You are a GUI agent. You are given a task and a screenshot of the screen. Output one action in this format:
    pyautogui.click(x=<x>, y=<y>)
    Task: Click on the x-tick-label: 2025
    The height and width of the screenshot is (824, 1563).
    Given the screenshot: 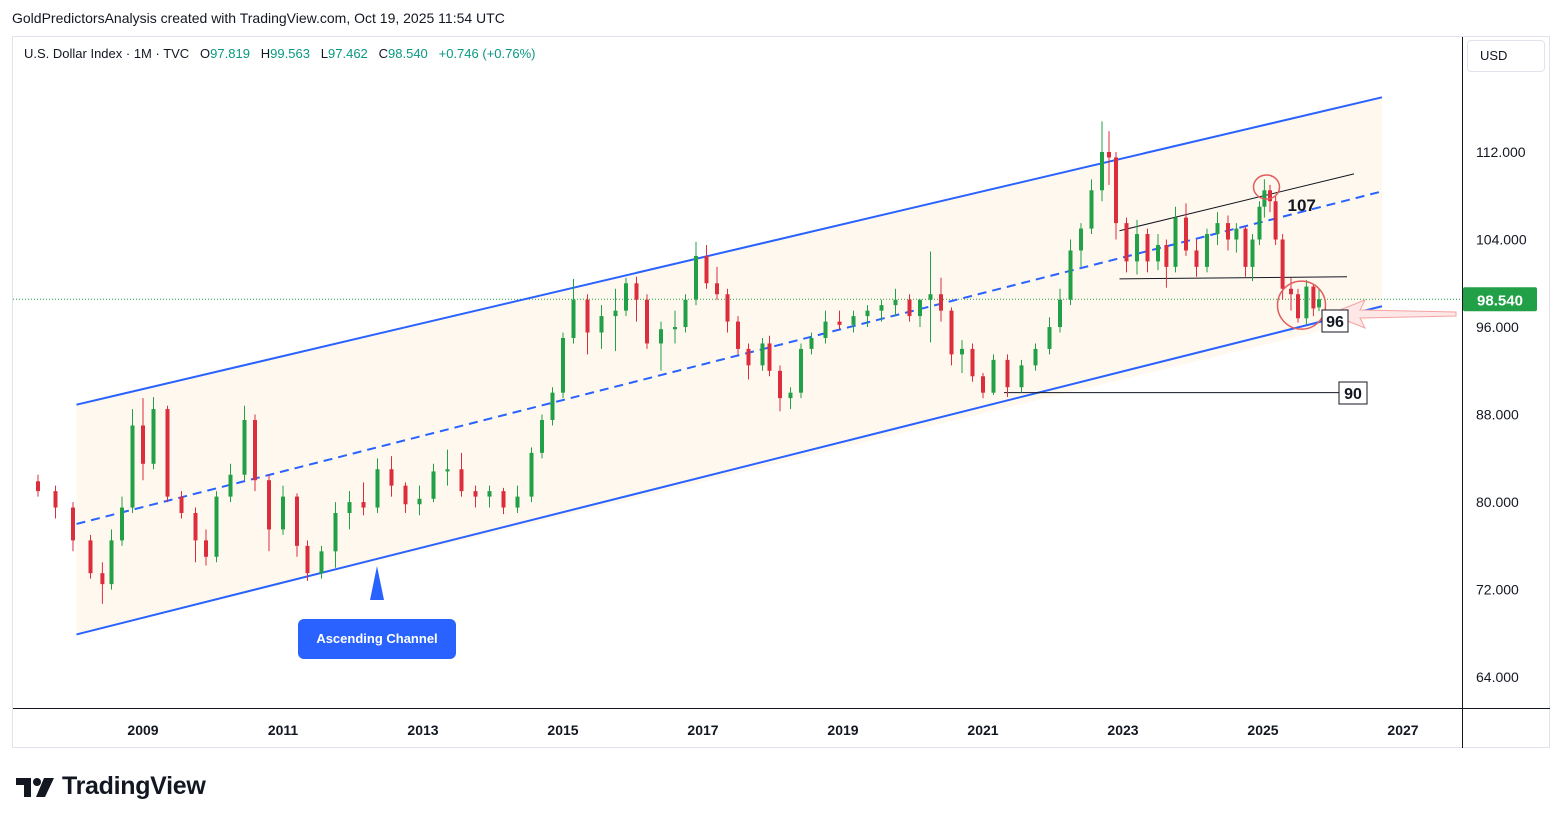 What is the action you would take?
    pyautogui.click(x=1262, y=730)
    